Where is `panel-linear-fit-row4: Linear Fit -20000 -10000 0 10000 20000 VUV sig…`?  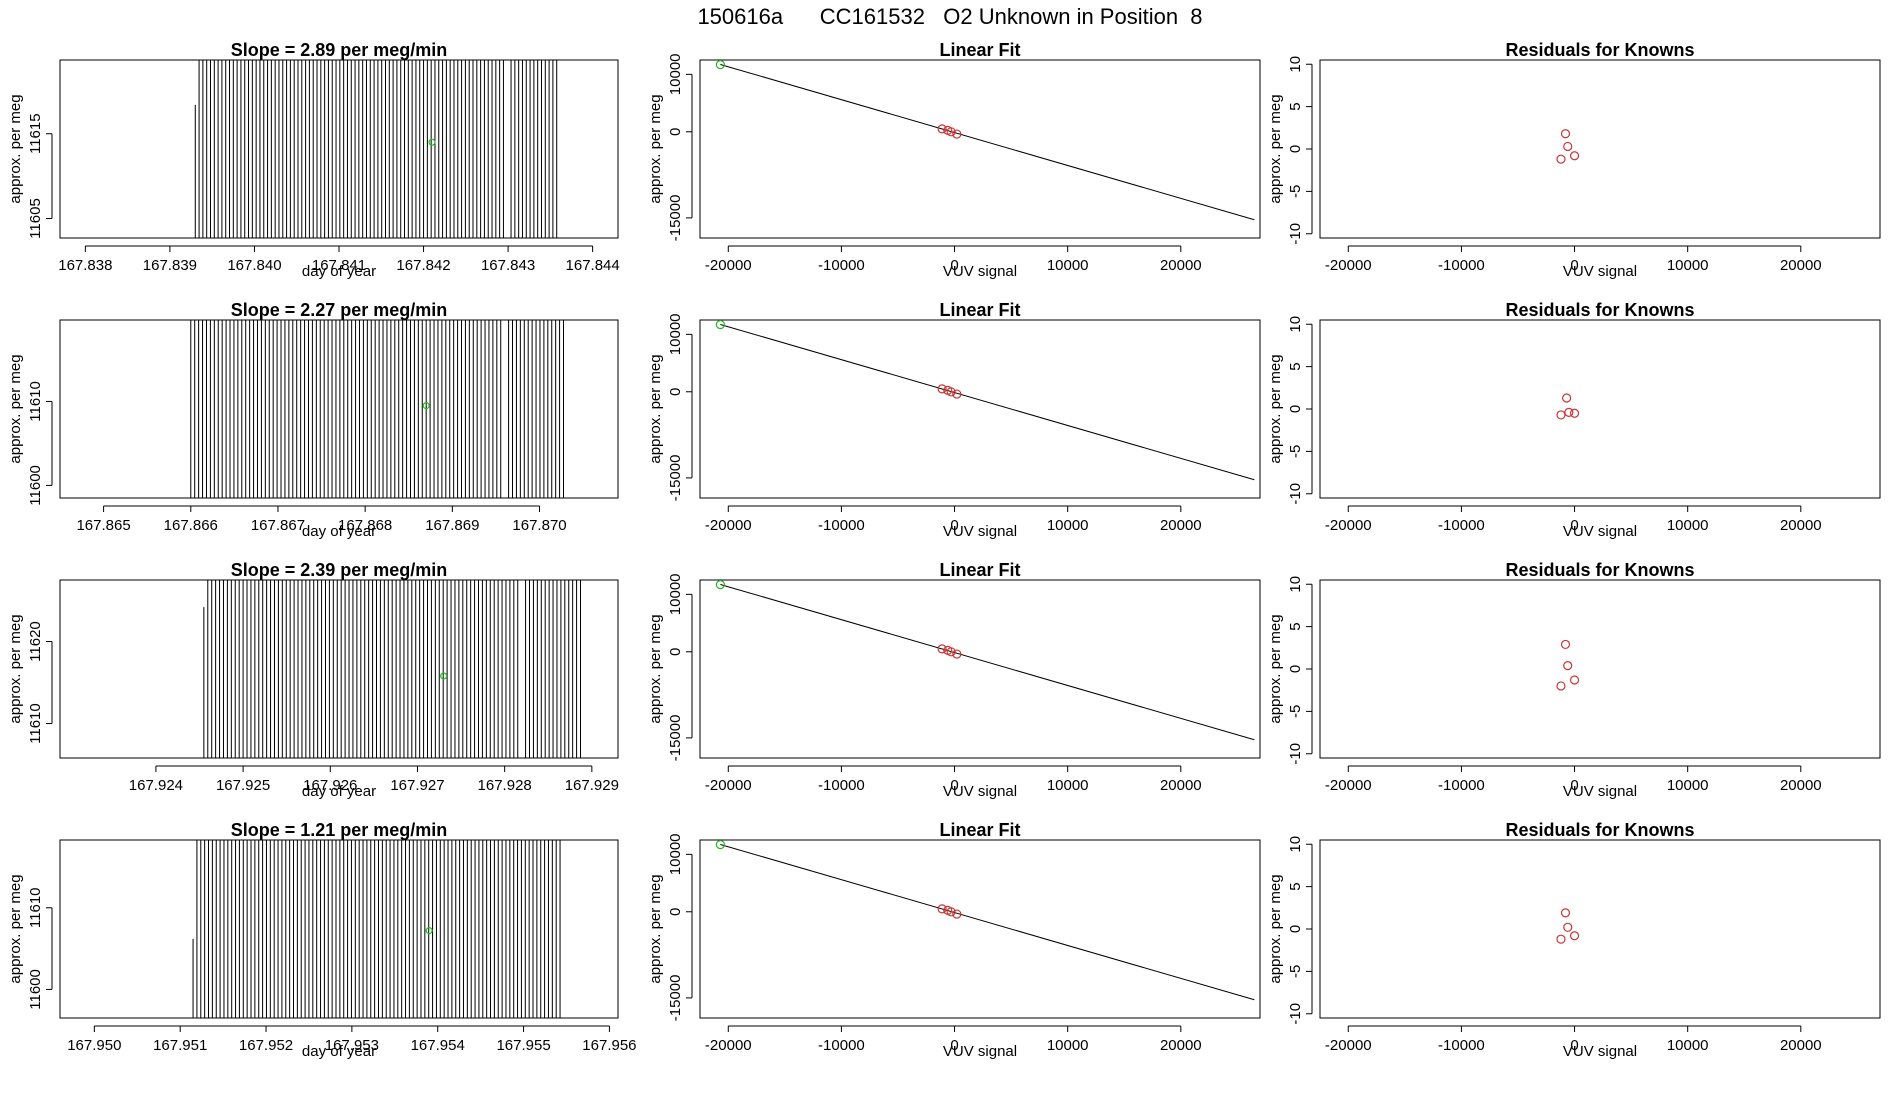
panel-linear-fit-row4: Linear Fit -20000 -10000 0 10000 20000 VUV sig… is located at coordinates (954, 940).